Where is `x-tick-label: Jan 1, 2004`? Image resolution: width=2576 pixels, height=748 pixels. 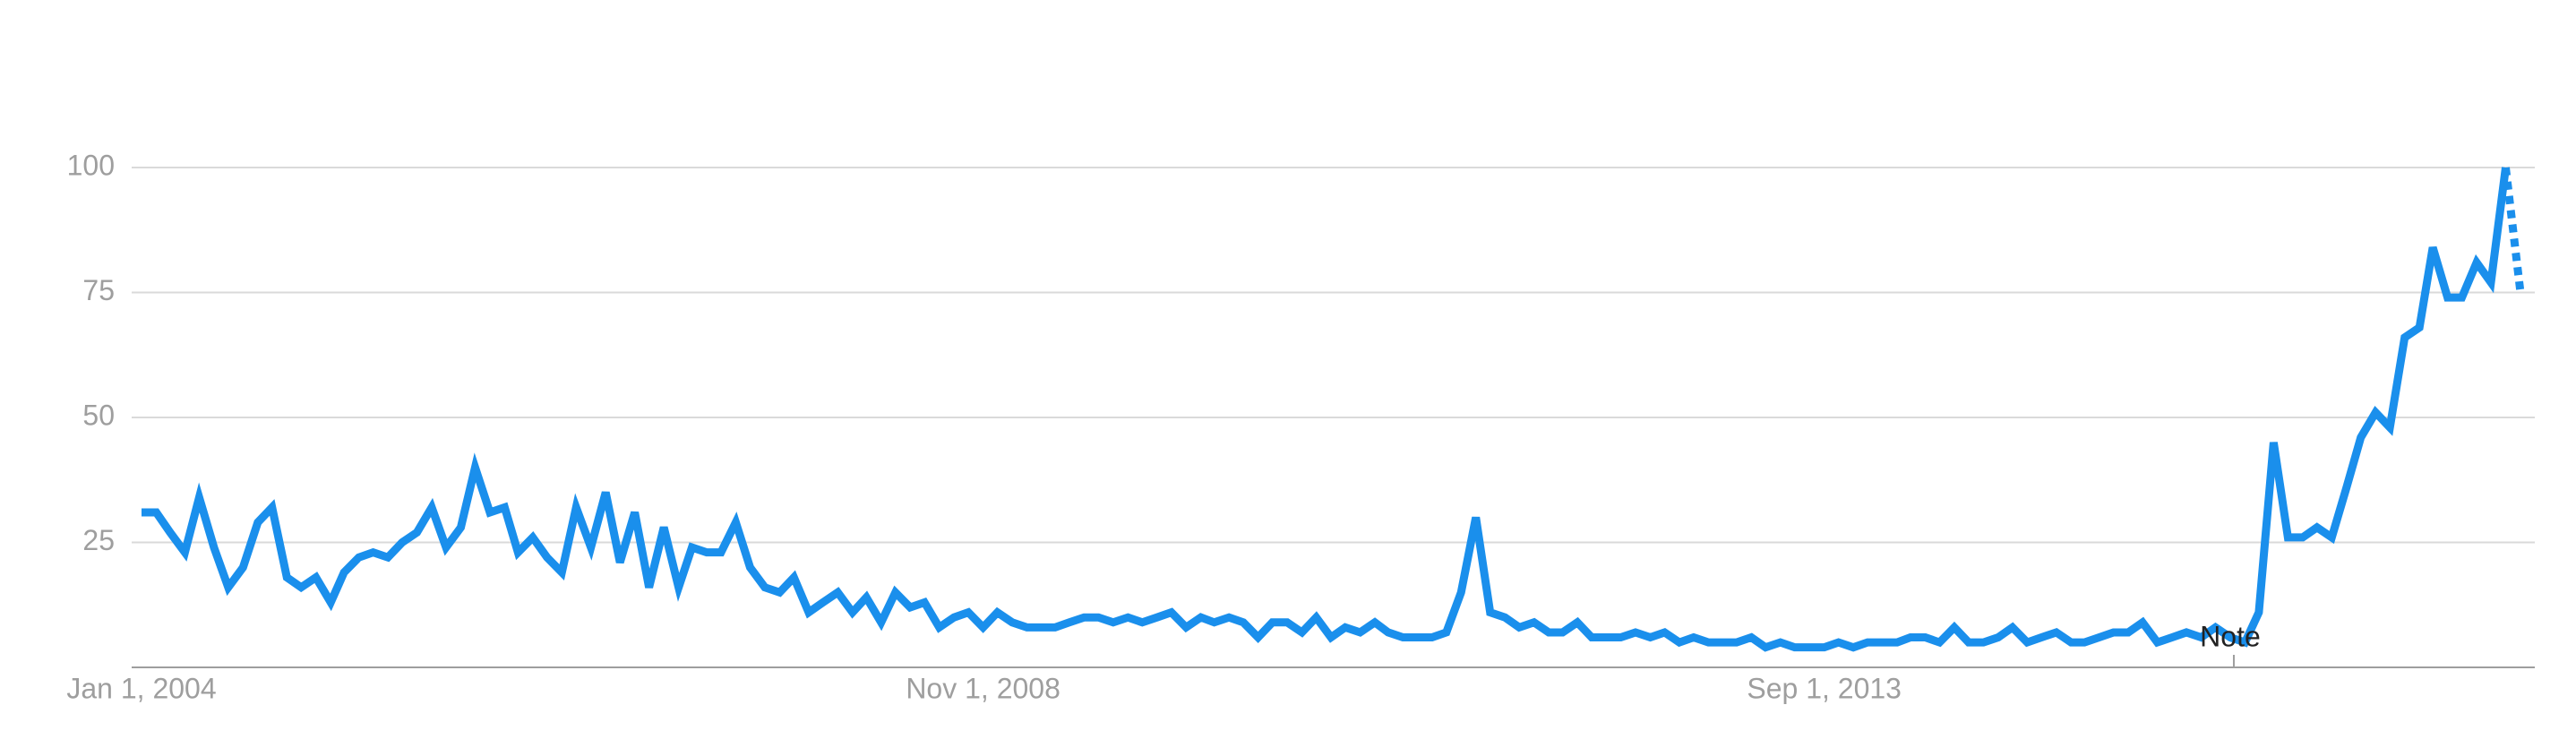
x-tick-label: Jan 1, 2004 is located at coordinates (141, 688).